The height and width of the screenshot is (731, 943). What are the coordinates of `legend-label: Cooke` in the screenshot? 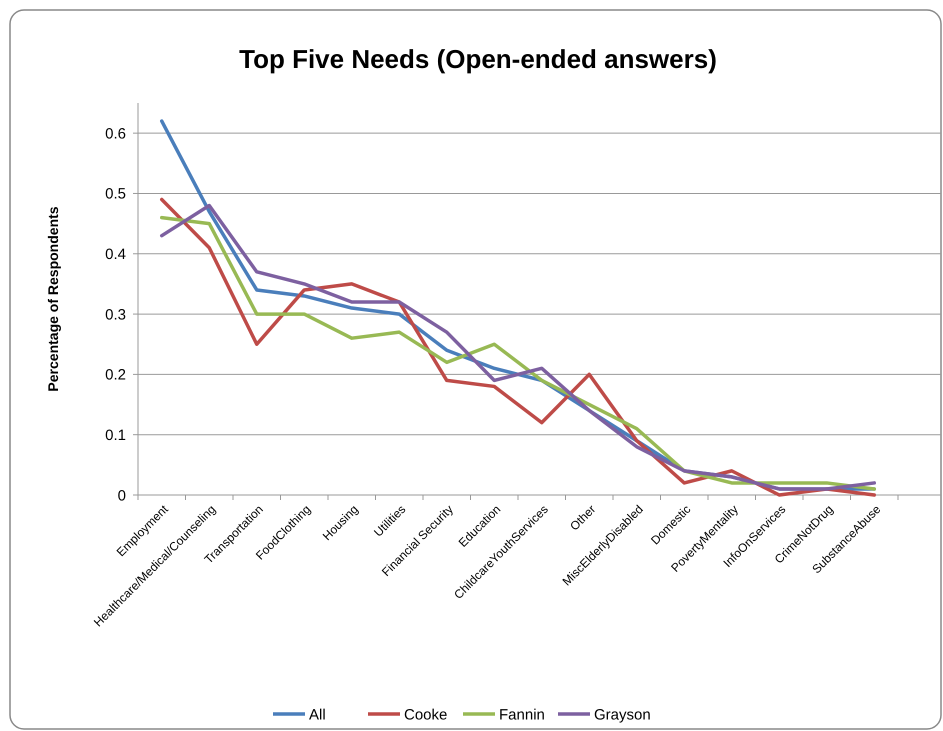 It's located at (426, 715).